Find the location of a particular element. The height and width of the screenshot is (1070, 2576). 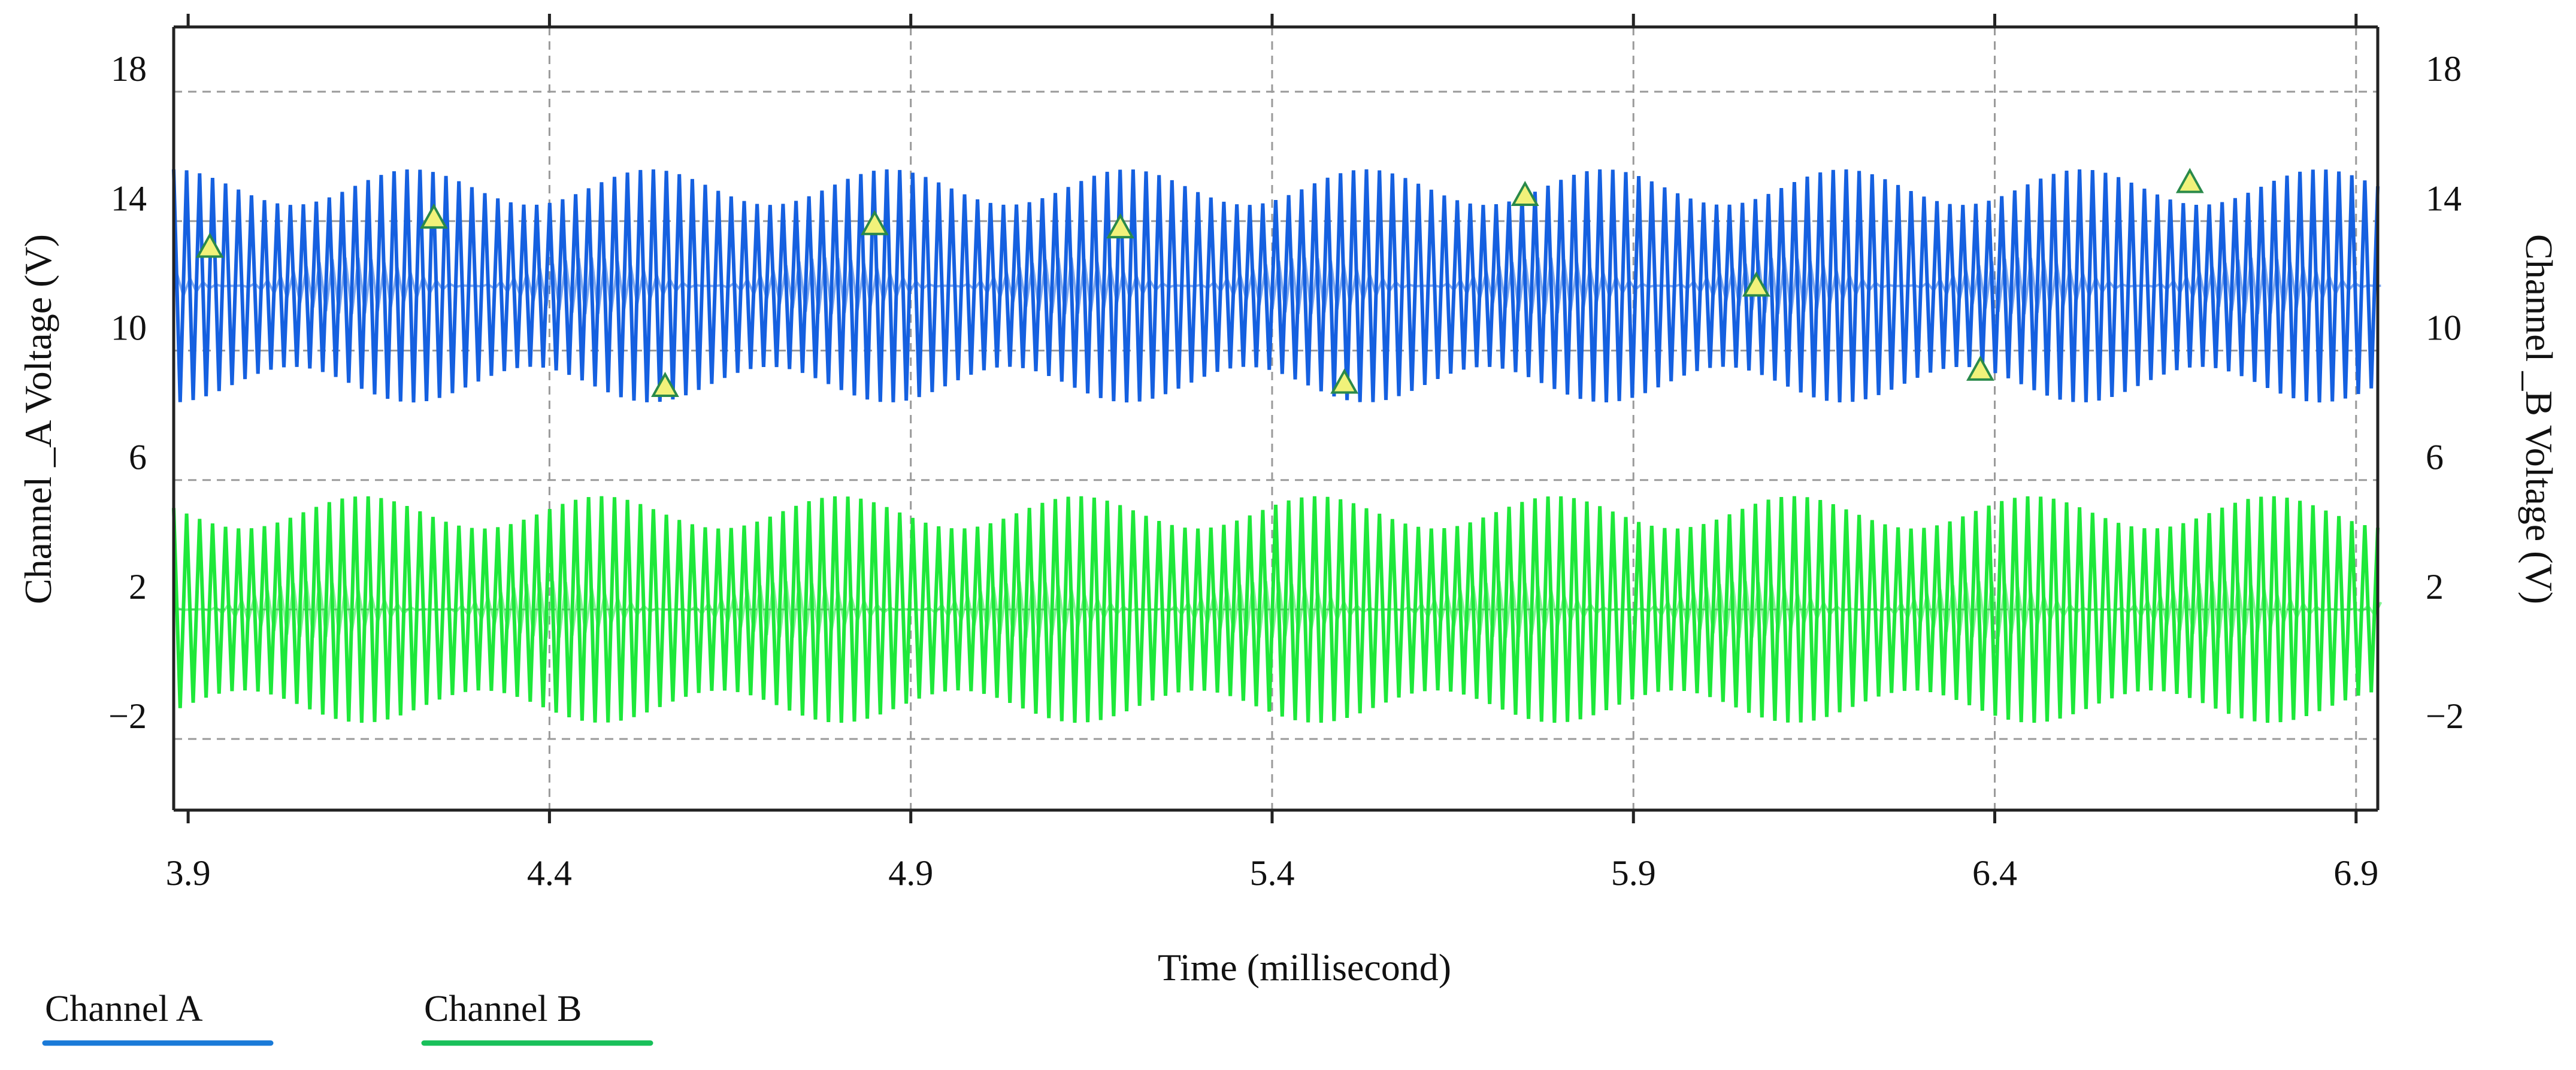

series-inner-band-channel-b is located at coordinates (1279, 609).